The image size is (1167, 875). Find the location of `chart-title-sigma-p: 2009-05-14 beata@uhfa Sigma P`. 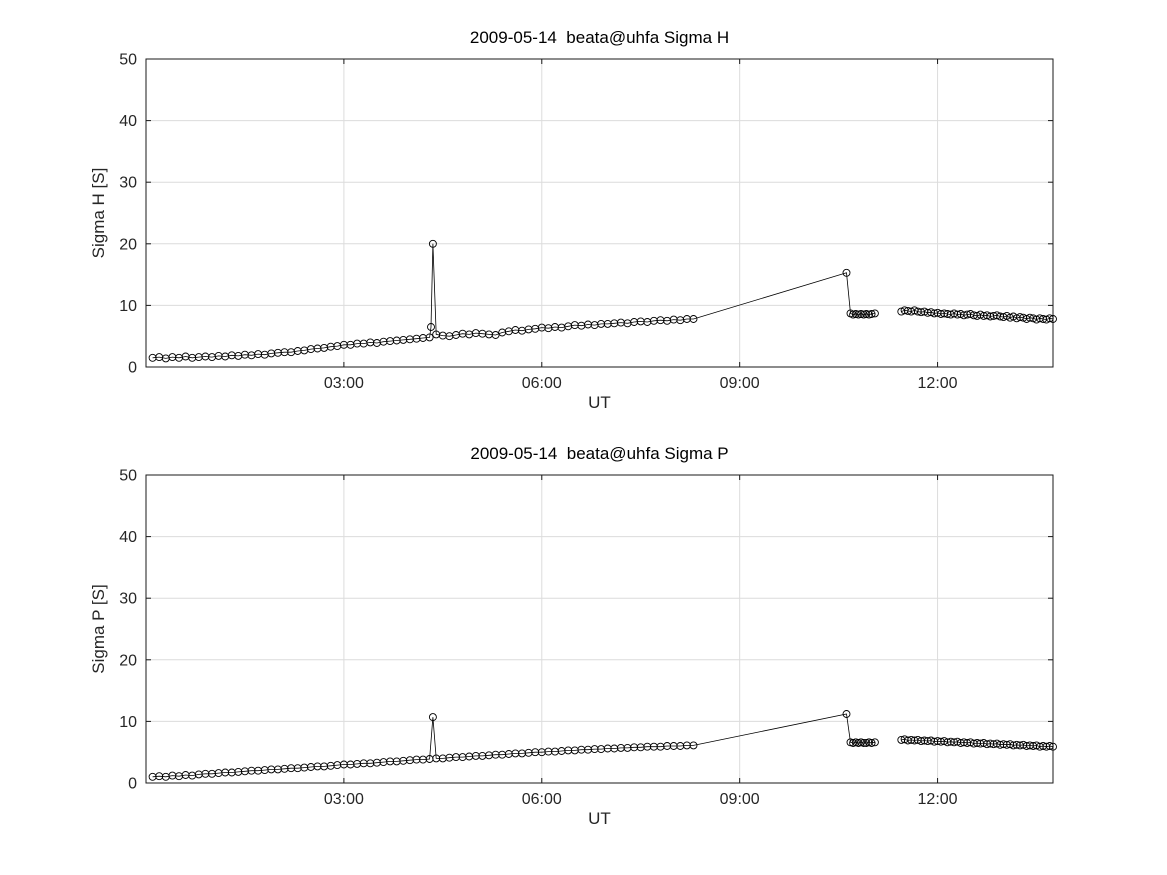

chart-title-sigma-p: 2009-05-14 beata@uhfa Sigma P is located at coordinates (599, 453).